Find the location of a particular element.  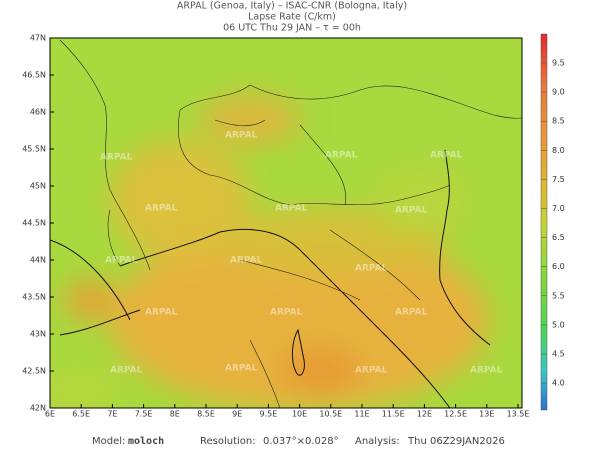

lon-label: 10E is located at coordinates (299, 414).